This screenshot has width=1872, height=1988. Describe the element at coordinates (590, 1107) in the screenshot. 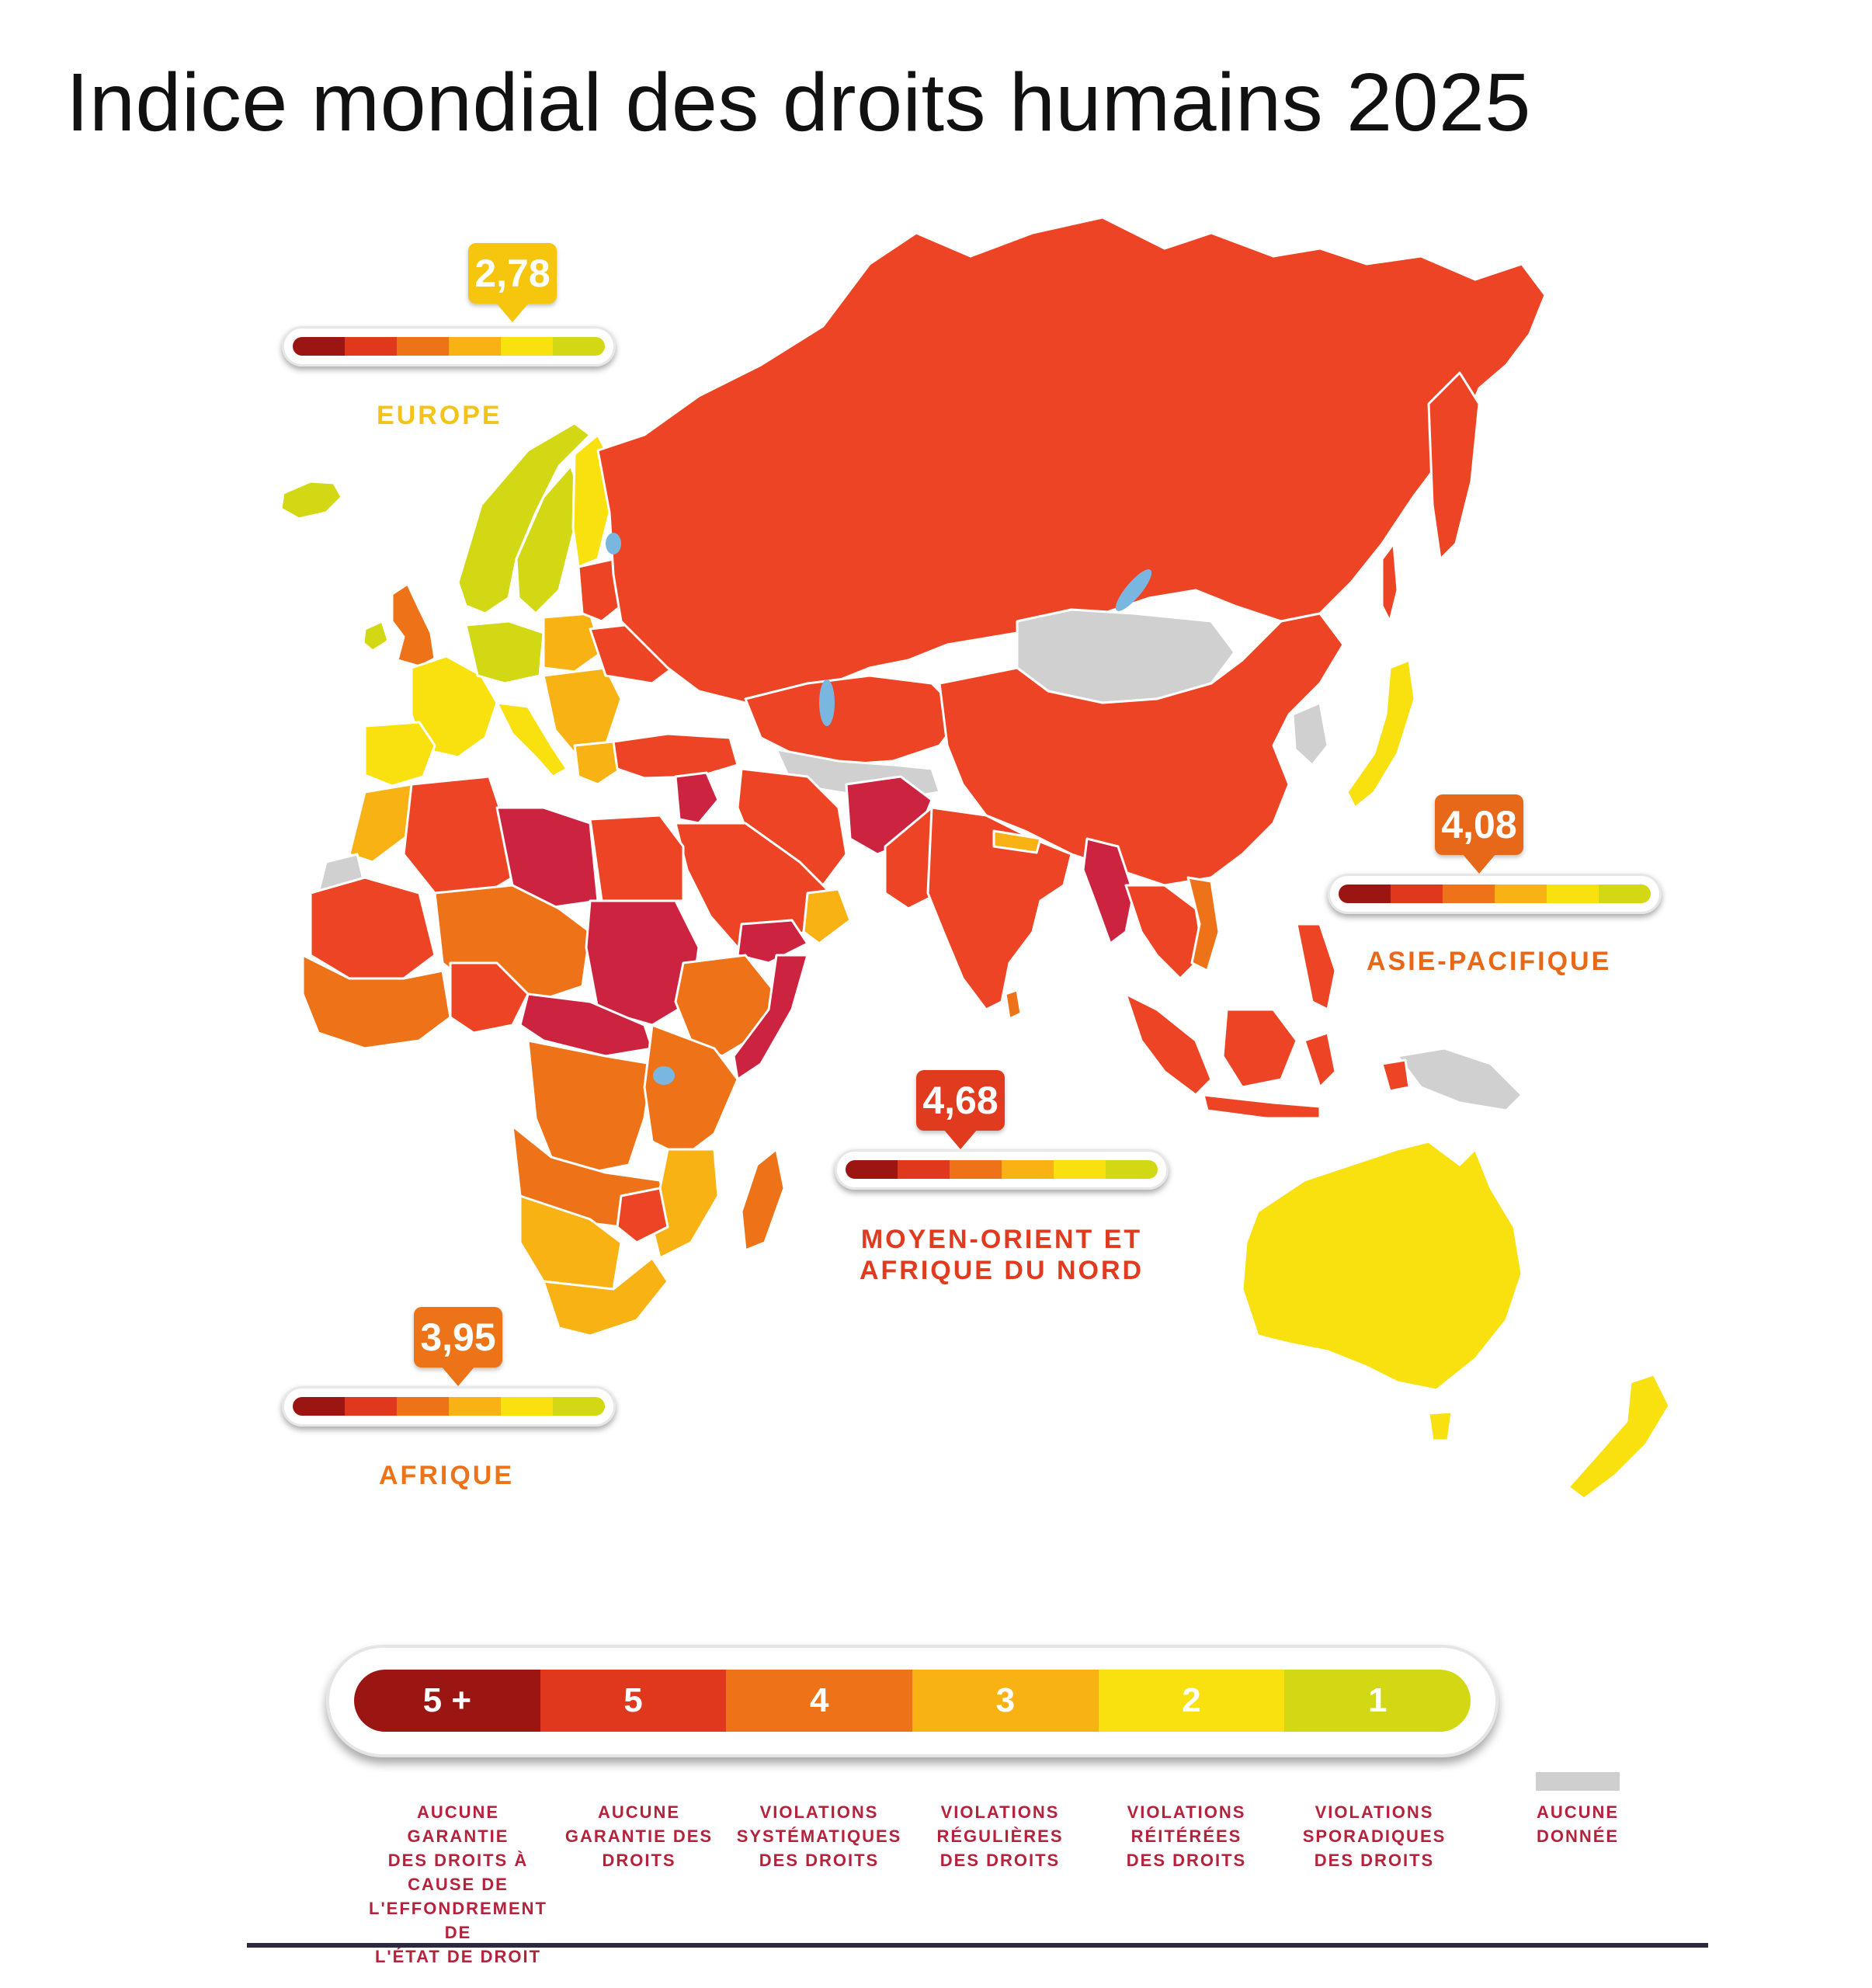

I see `drc` at that location.